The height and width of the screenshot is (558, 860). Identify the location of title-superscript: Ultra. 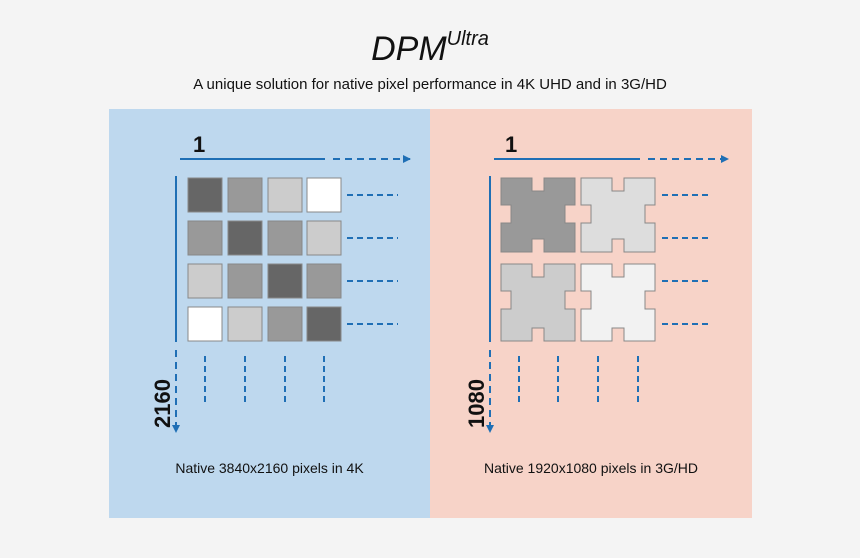
(467, 39).